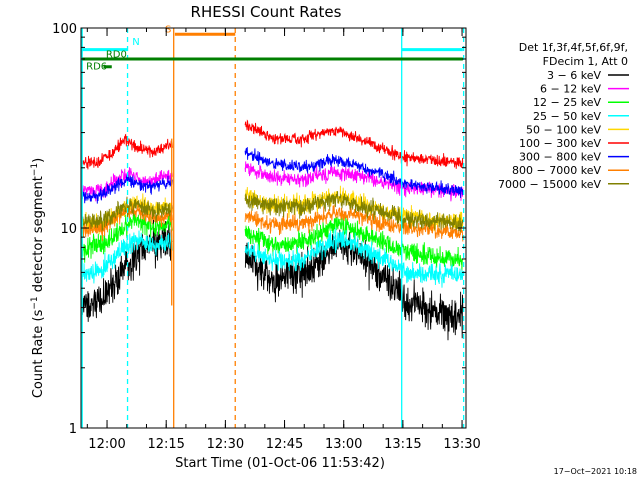 This screenshot has height=480, width=640. I want to click on legend-label-5: 100 − 300 keV, so click(560, 143).